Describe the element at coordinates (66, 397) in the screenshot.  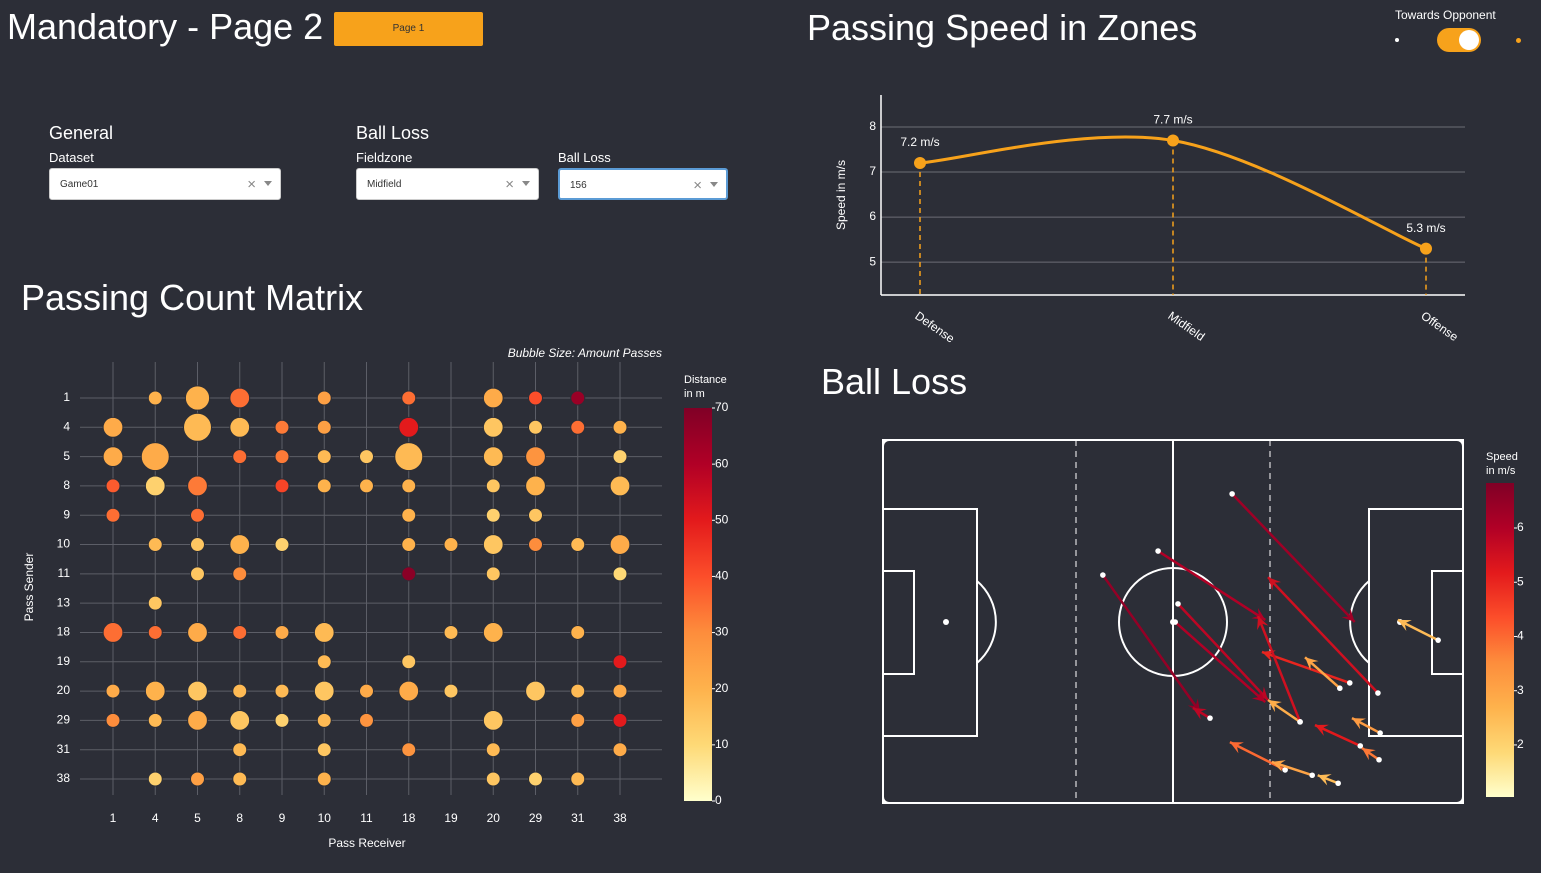
I see `y-tick-label: 1` at that location.